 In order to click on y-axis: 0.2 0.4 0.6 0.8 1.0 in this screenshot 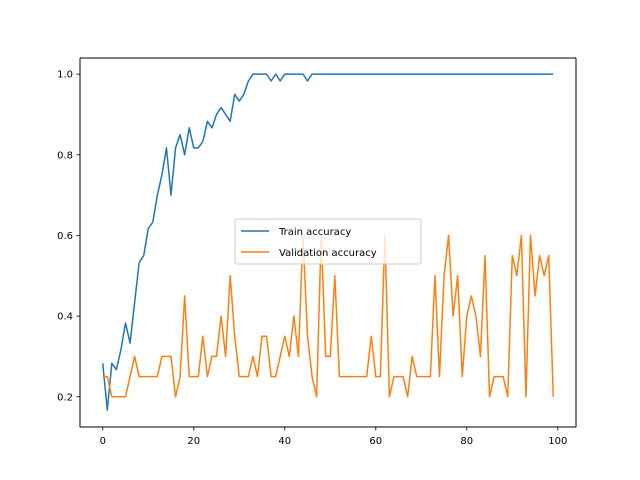, I will do `click(68, 236)`.